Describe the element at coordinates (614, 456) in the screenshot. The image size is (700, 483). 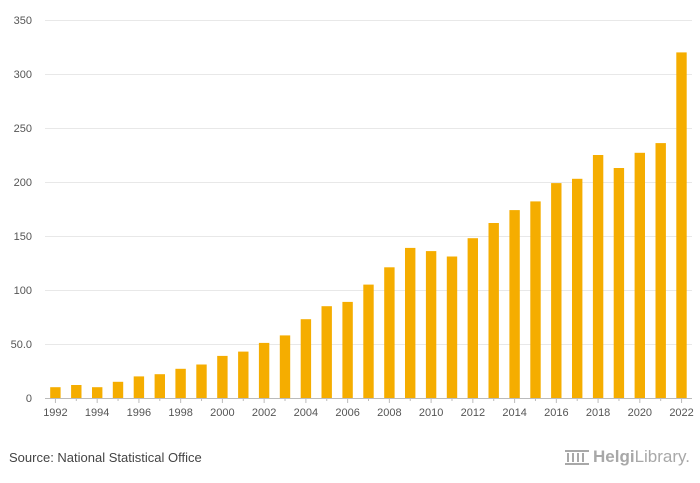
I see `brand-name-part1: Helgi` at that location.